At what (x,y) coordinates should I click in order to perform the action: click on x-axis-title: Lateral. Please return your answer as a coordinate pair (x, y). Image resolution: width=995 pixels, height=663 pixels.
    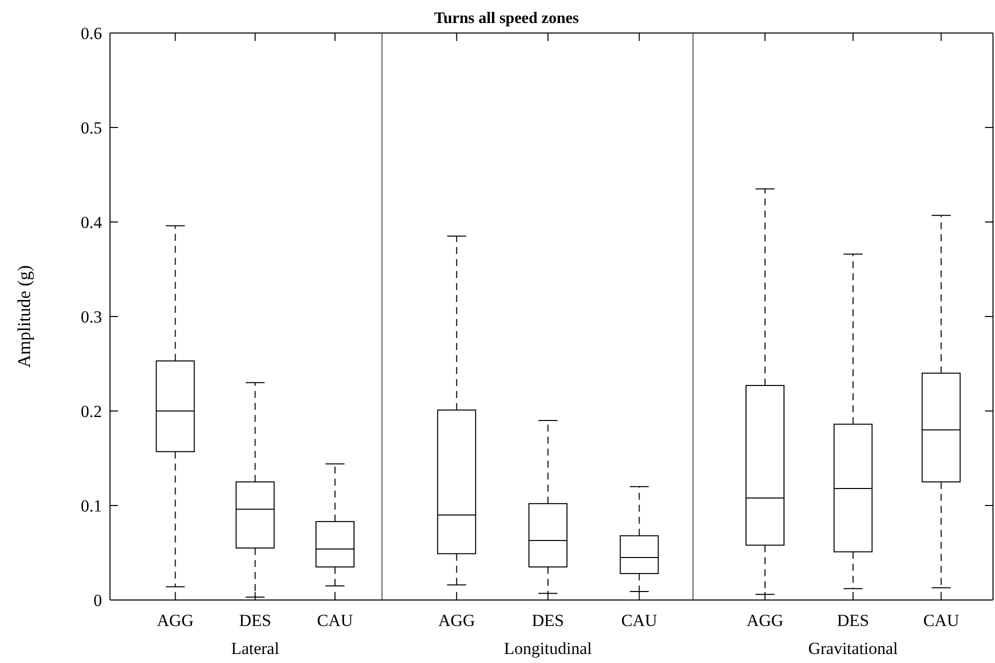
    Looking at the image, I should click on (255, 648).